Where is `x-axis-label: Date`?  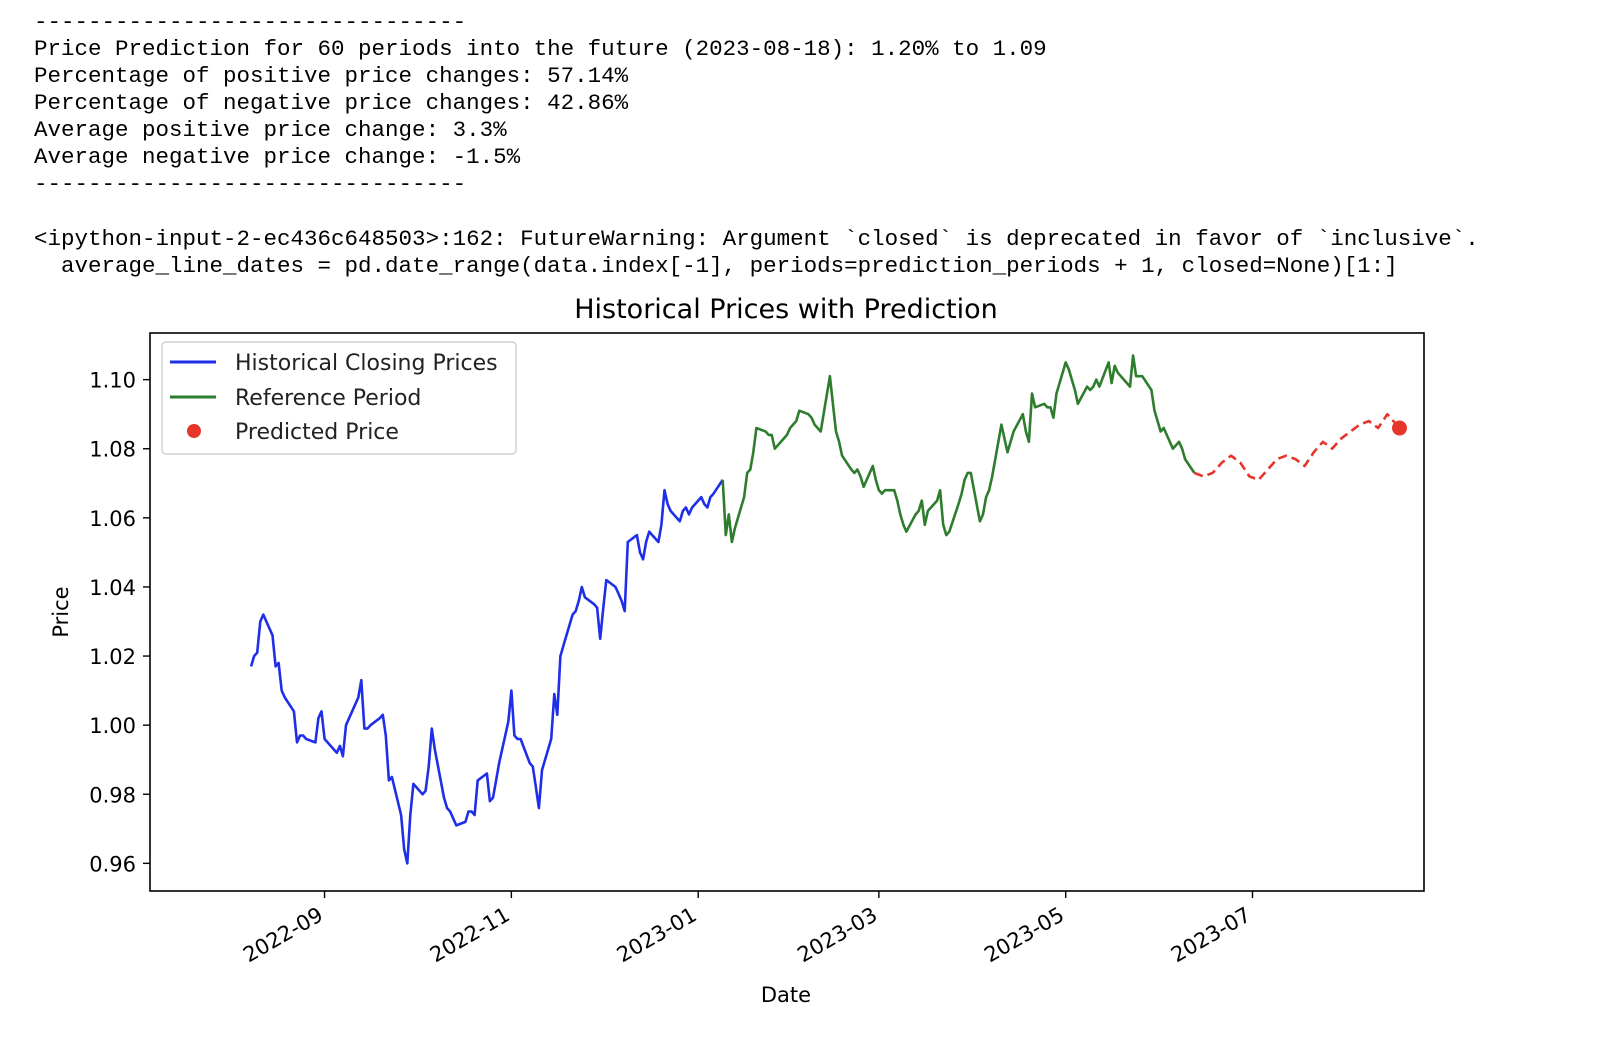
x-axis-label: Date is located at coordinates (786, 995).